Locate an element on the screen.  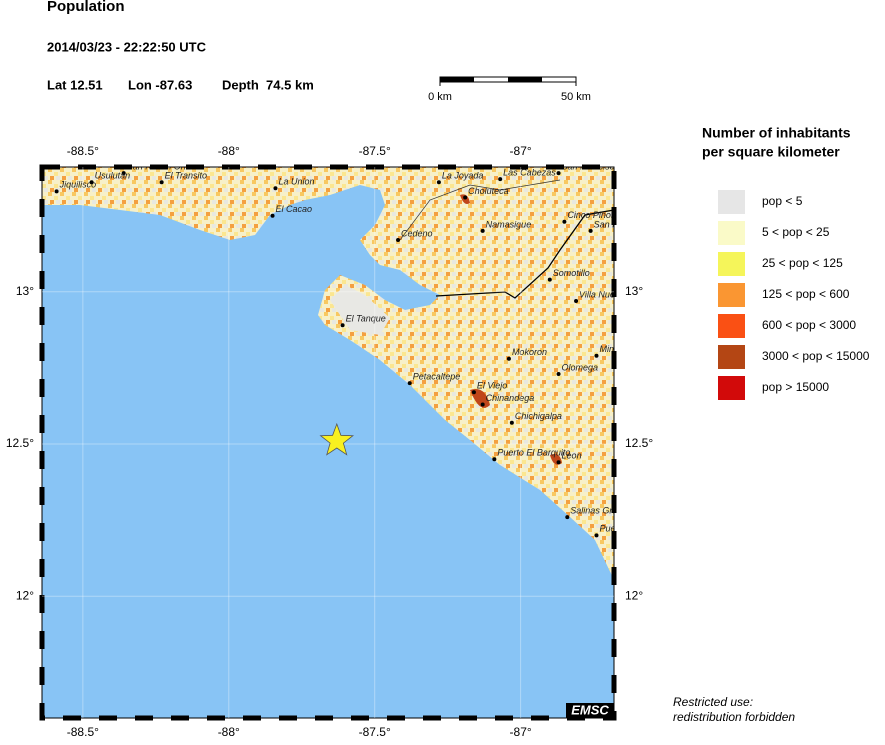
legend-label: 600 < pop < 3000 is located at coordinates (809, 325).